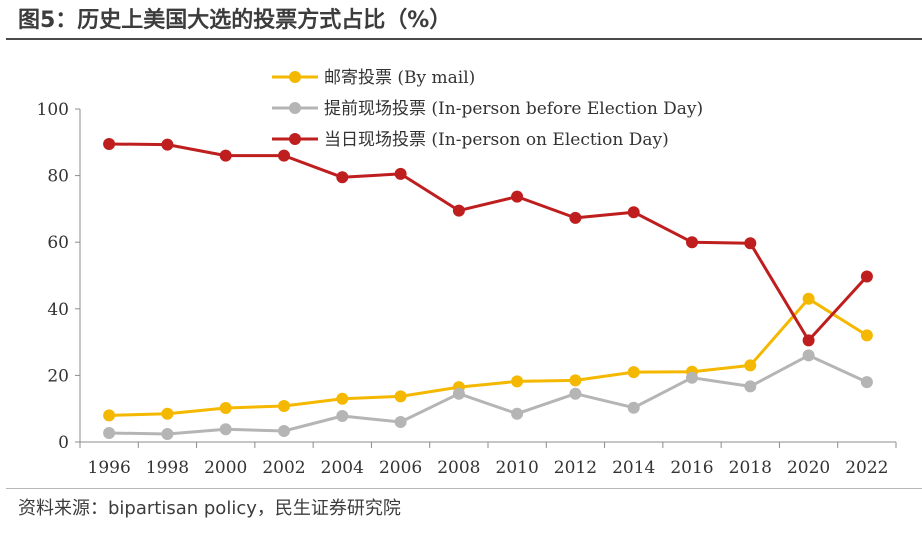 Image resolution: width=922 pixels, height=538 pixels. I want to click on y-tick-label: 0, so click(63, 443).